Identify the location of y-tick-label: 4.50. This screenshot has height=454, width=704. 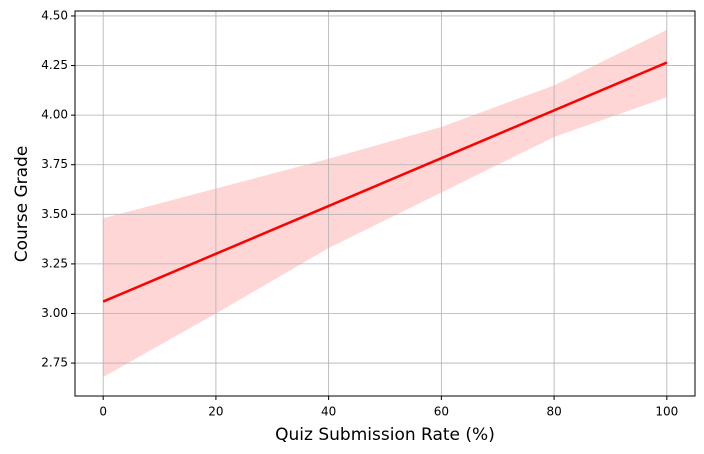
(54, 15).